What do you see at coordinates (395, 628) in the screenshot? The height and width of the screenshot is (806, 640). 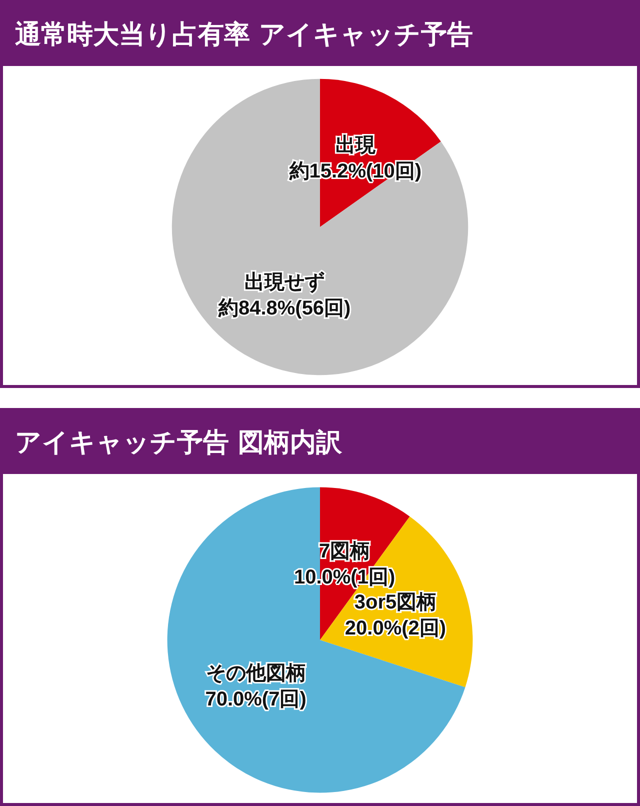 I see `data-label: 20.0%(2回)` at bounding box center [395, 628].